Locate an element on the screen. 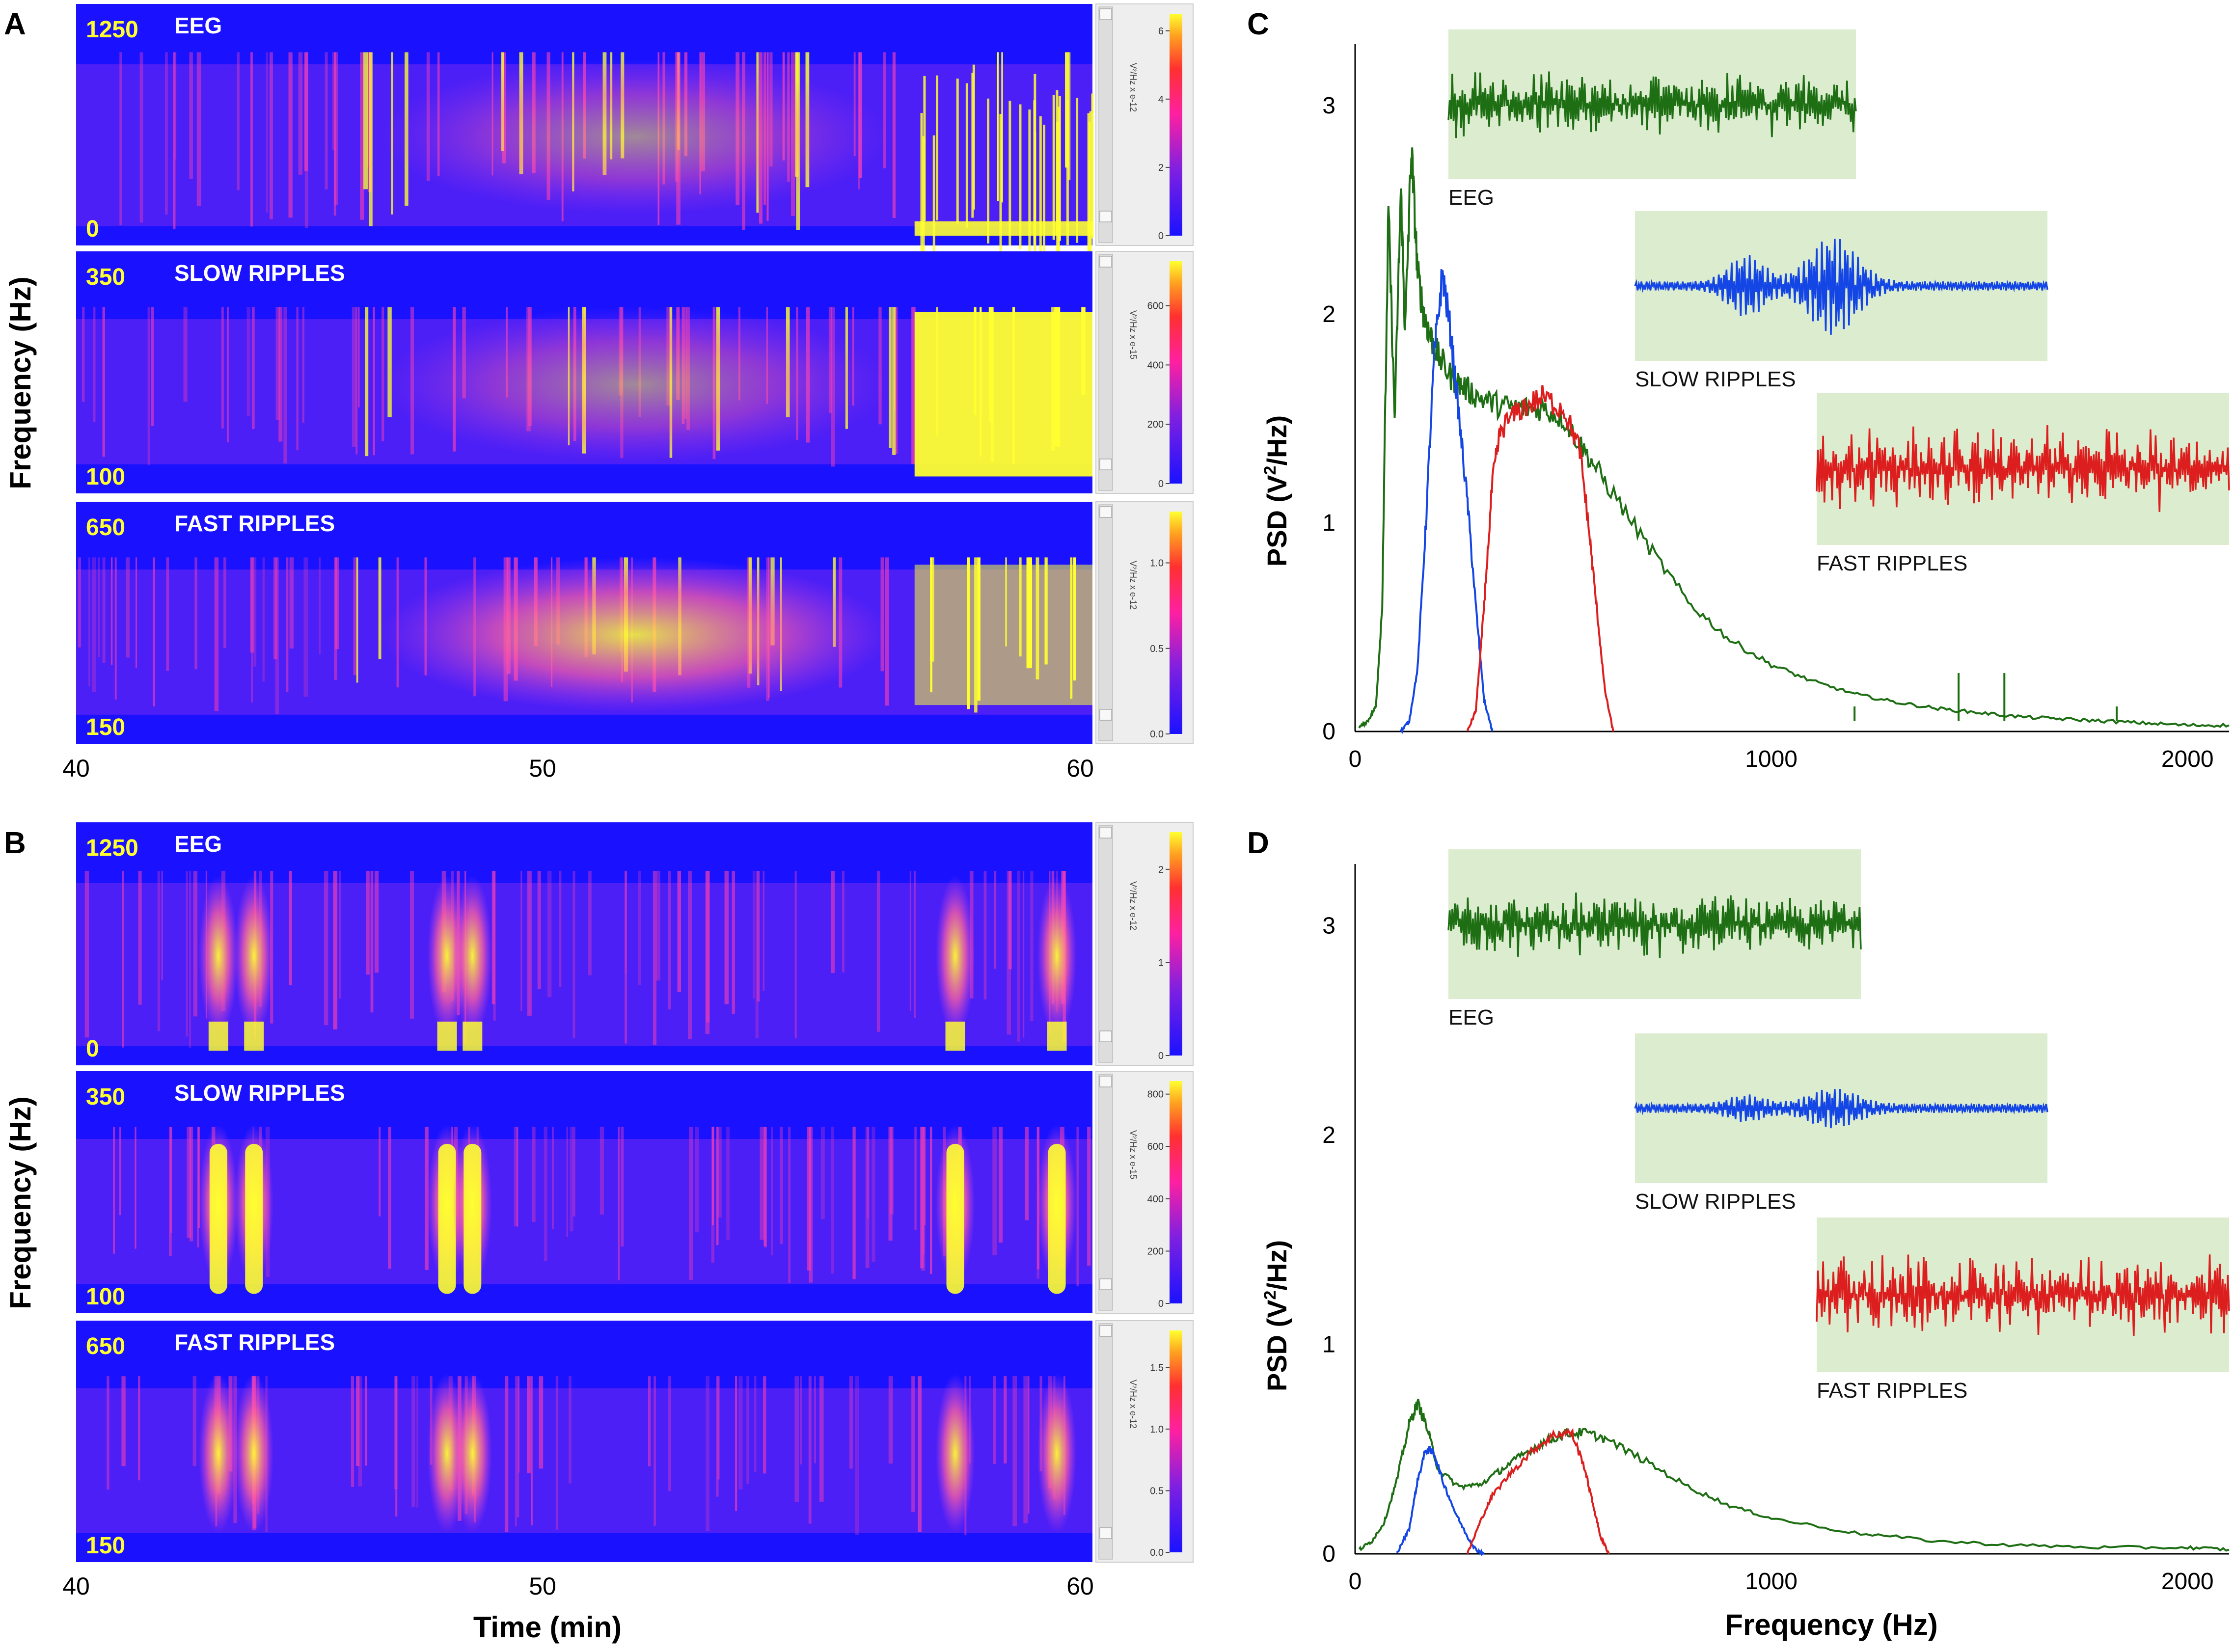 This screenshot has height=1652, width=2234. spectrogram-top-tick: 1250 is located at coordinates (112, 30).